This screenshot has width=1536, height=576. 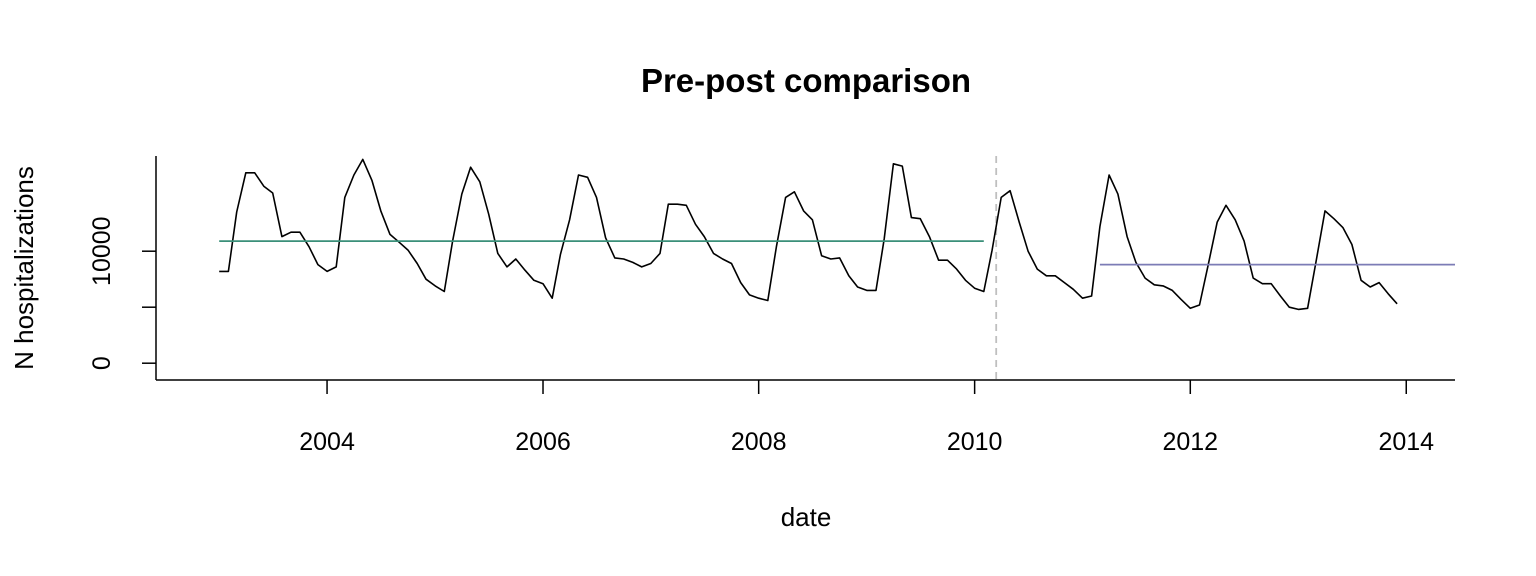 What do you see at coordinates (805, 417) in the screenshot?
I see `x-axis: 2004 2006 2008 2010 2012 2014` at bounding box center [805, 417].